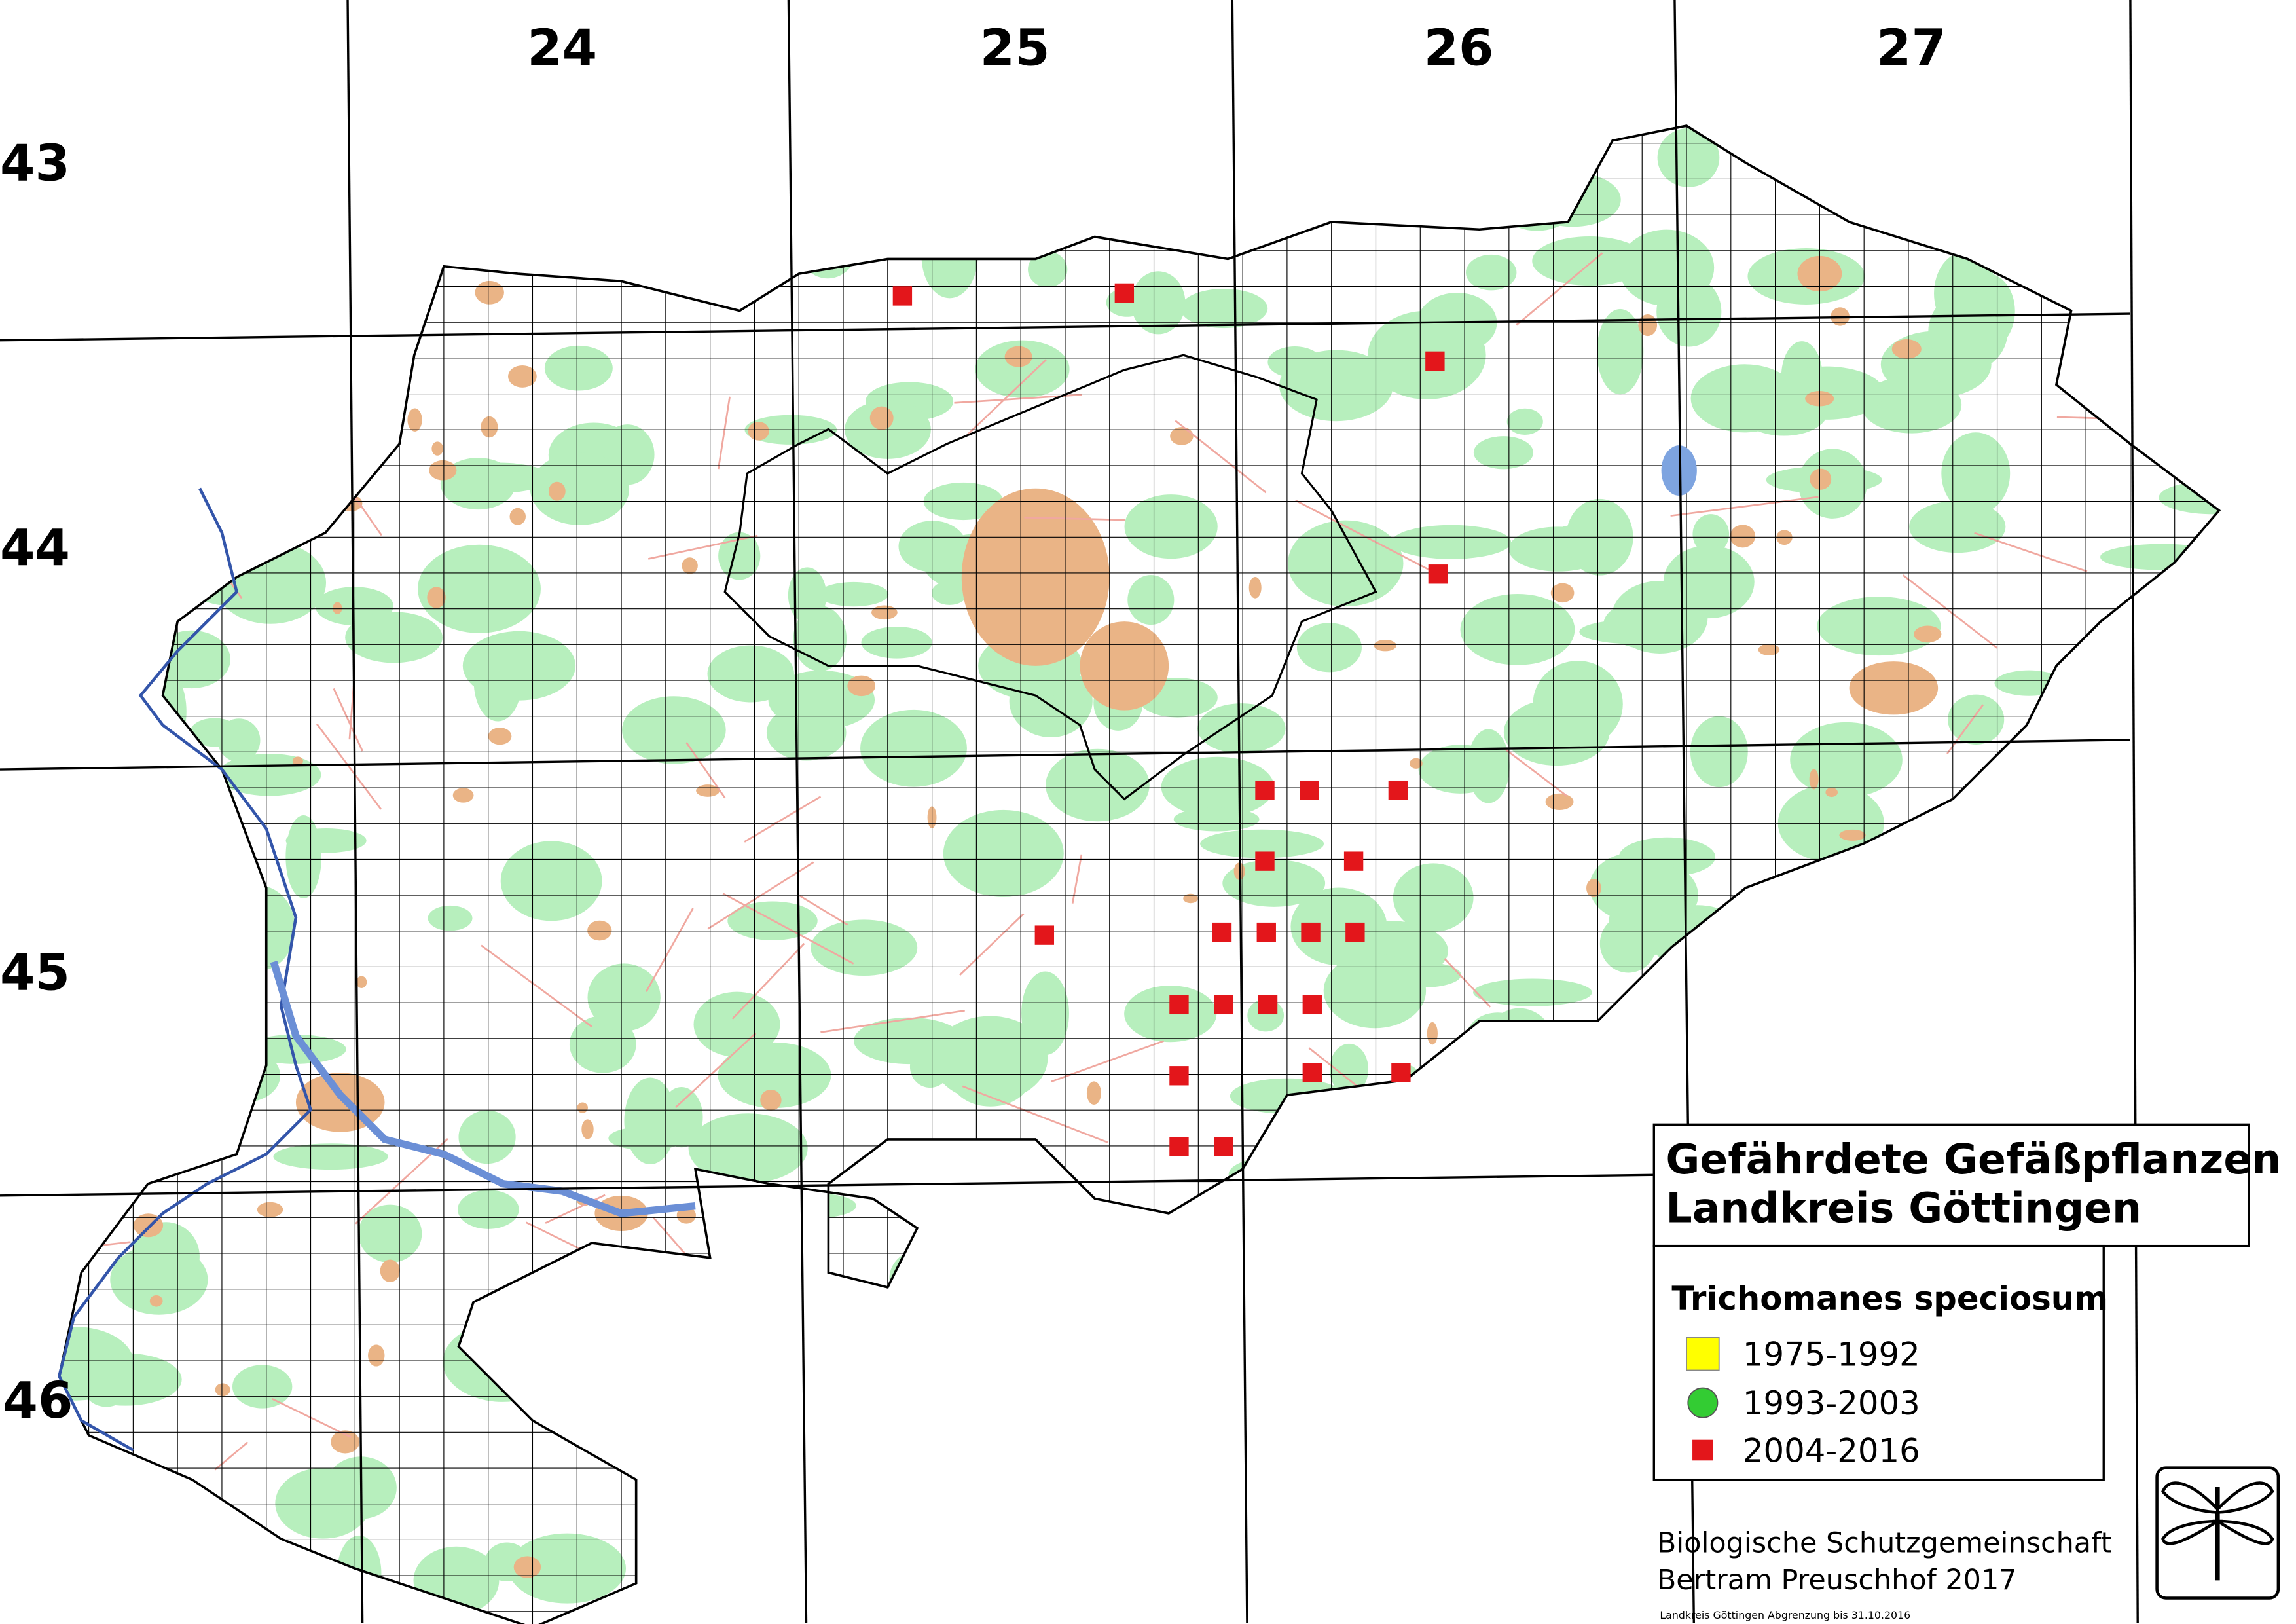  I want to click on town, so click(1894, 688).